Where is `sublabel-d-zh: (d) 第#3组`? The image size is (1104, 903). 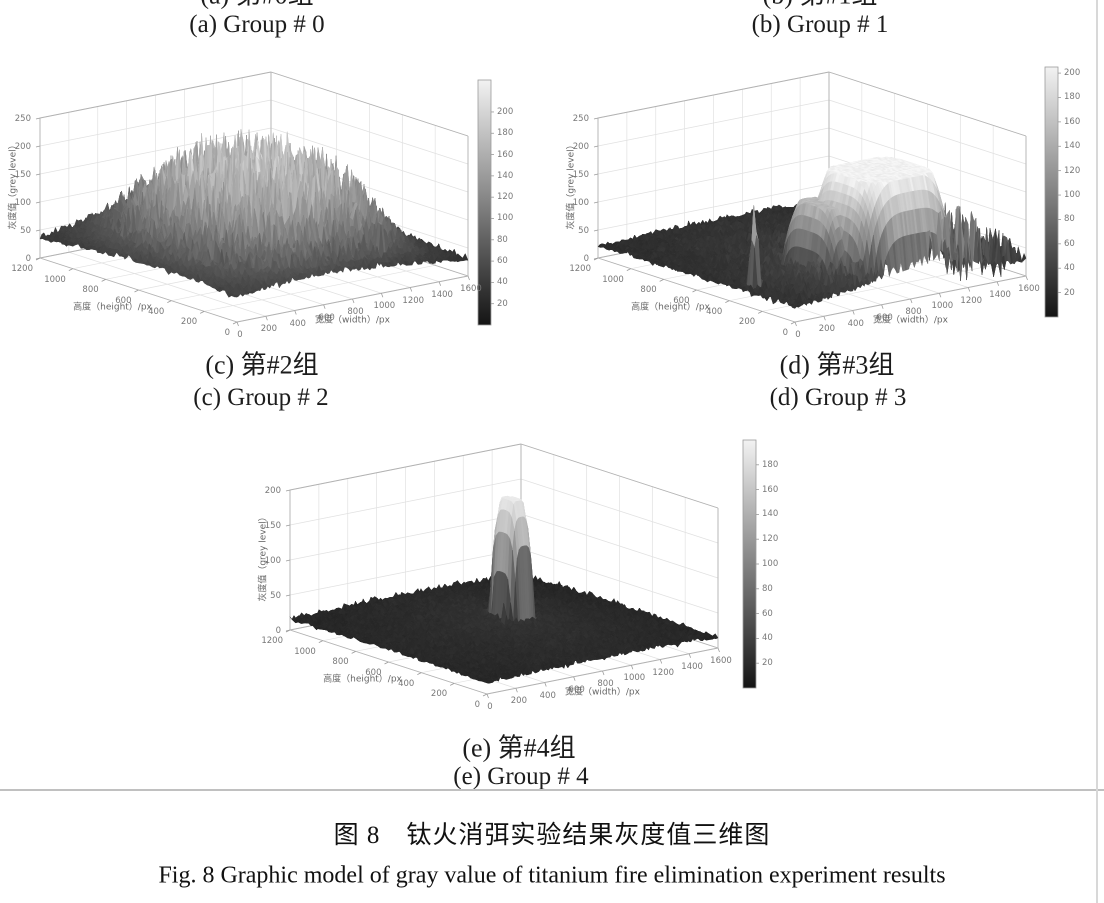 sublabel-d-zh: (d) 第#3组 is located at coordinates (837, 365).